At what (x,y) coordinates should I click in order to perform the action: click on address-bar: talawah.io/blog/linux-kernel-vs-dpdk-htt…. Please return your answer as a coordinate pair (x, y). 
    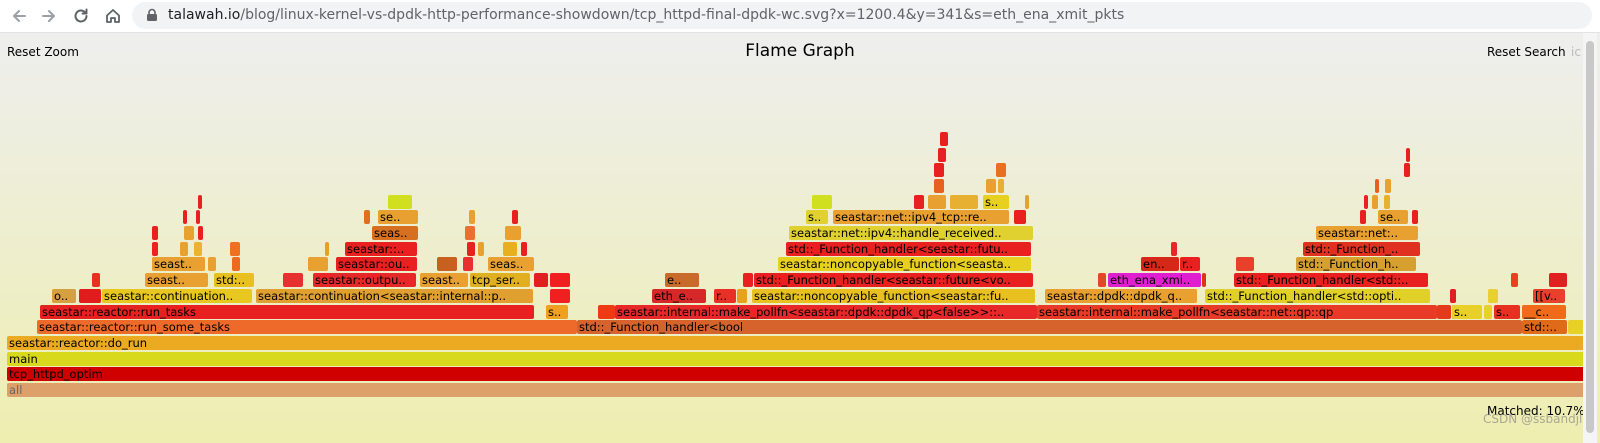
    Looking at the image, I should click on (862, 15).